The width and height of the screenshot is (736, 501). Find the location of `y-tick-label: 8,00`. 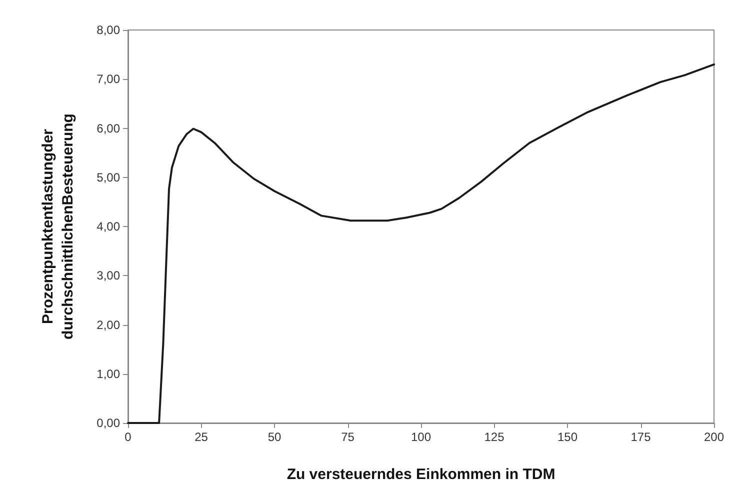

y-tick-label: 8,00 is located at coordinates (108, 30).